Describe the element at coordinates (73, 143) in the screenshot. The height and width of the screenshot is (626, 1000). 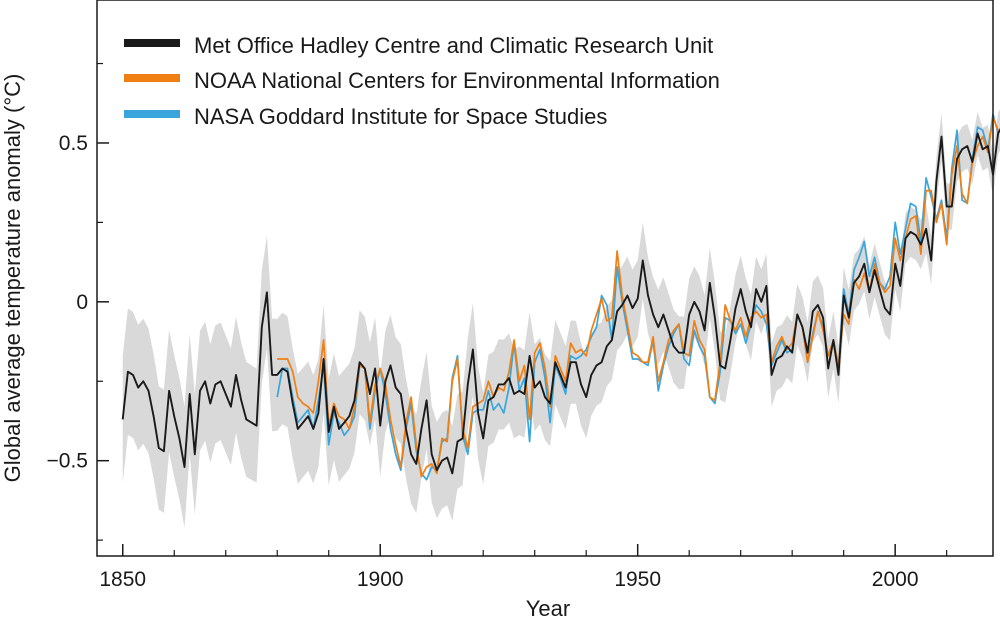
I see `y-tick-label-0: 0.5` at that location.